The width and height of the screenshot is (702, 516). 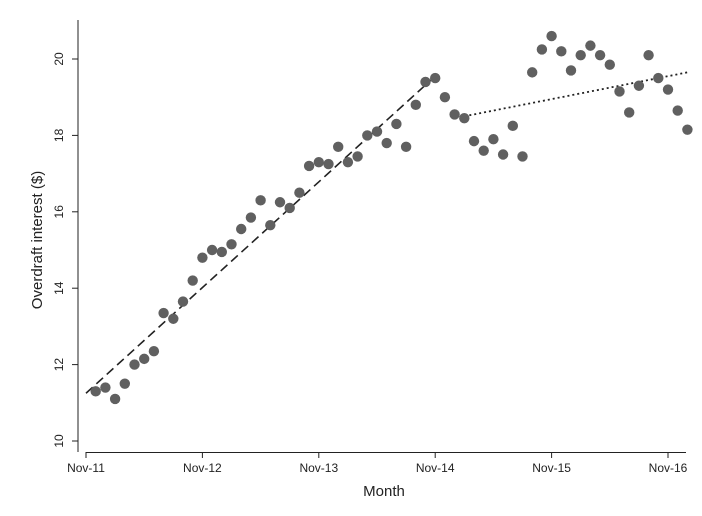 What do you see at coordinates (59, 135) in the screenshot?
I see `y-tick-label: 18` at bounding box center [59, 135].